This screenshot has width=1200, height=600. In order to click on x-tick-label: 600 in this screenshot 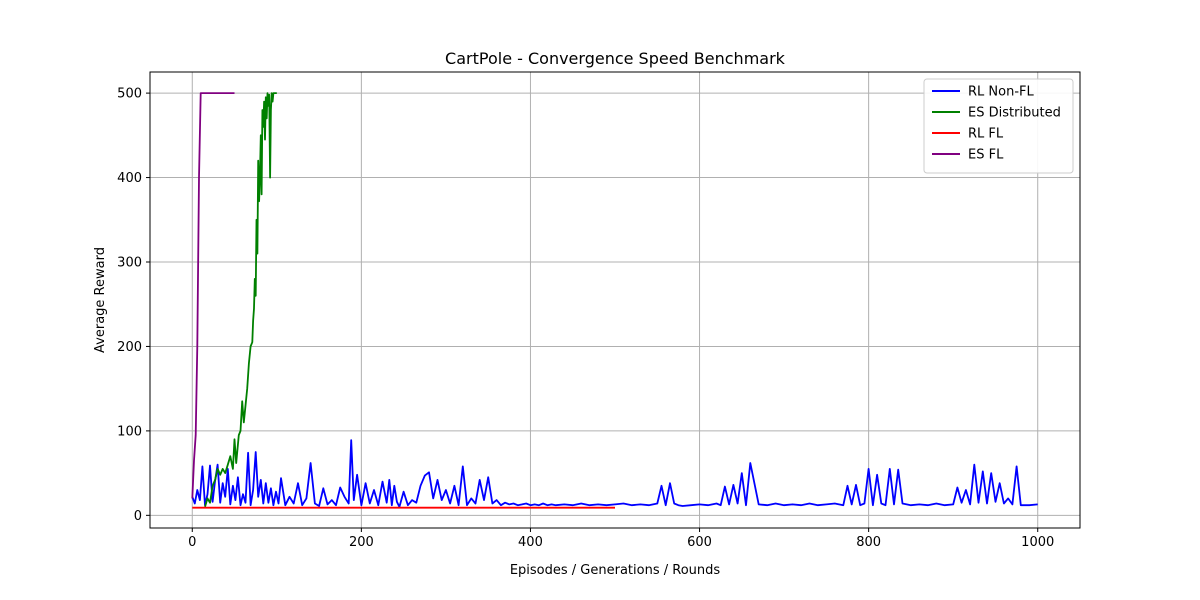, I will do `click(699, 542)`.